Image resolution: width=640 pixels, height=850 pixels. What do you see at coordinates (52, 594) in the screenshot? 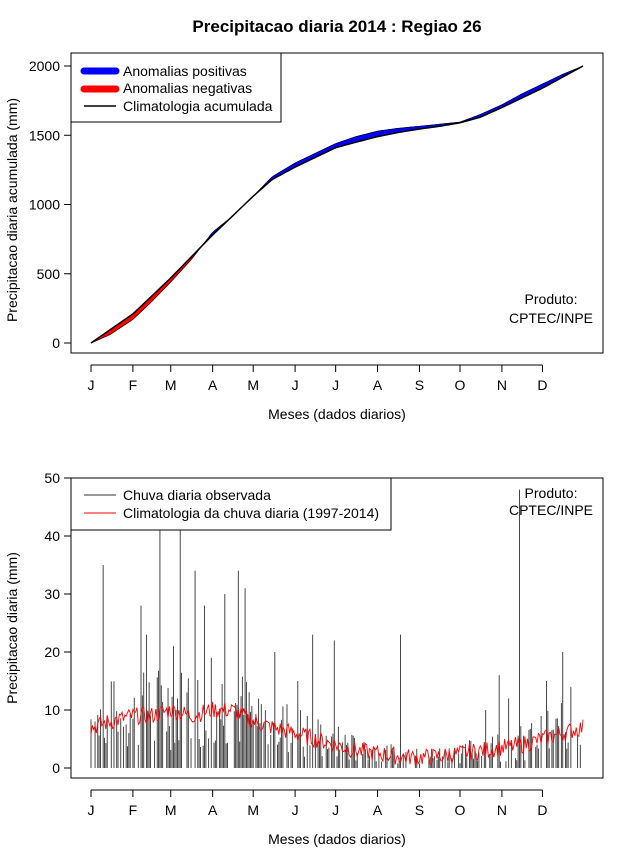
I see `bottom-y-tick-label: 30` at bounding box center [52, 594].